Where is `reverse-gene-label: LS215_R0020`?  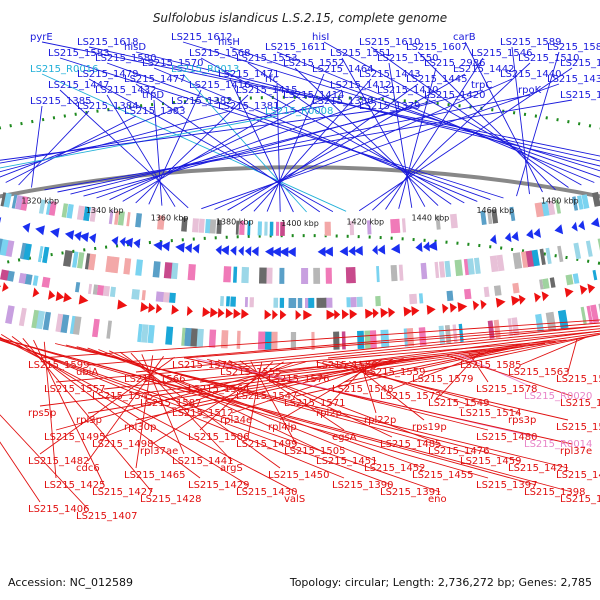 reverse-gene-label: LS215_R0020 is located at coordinates (558, 396).